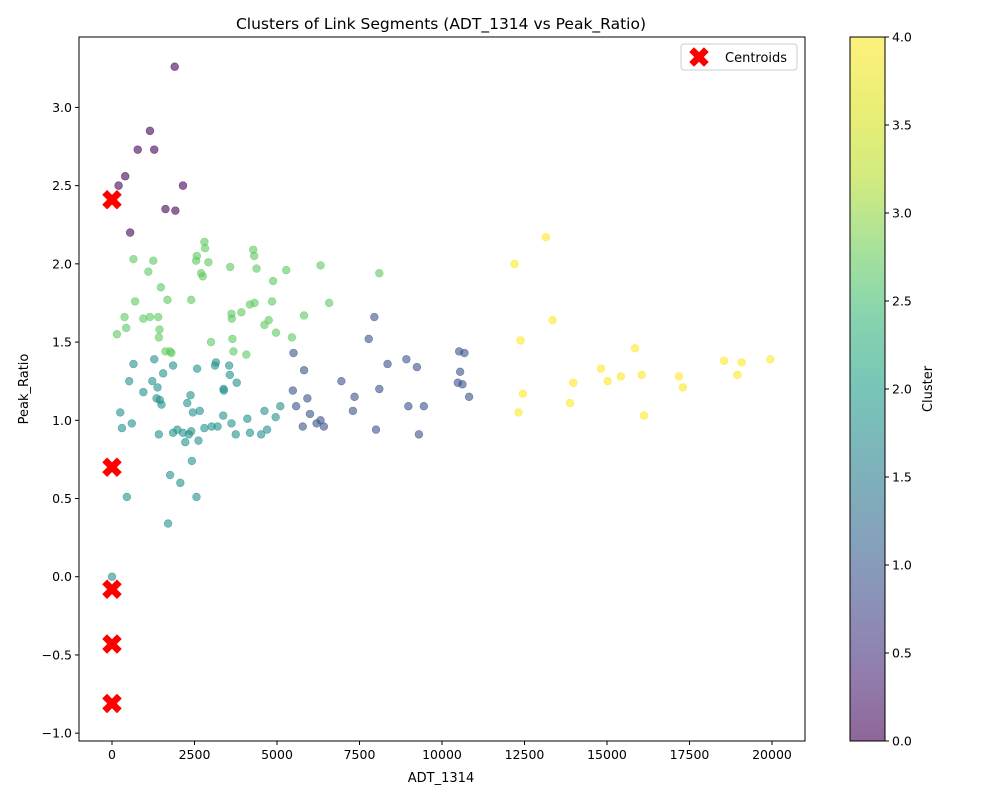 The image size is (1000, 800). What do you see at coordinates (57, 654) in the screenshot?
I see `y-tick-label: −0.5` at bounding box center [57, 654].